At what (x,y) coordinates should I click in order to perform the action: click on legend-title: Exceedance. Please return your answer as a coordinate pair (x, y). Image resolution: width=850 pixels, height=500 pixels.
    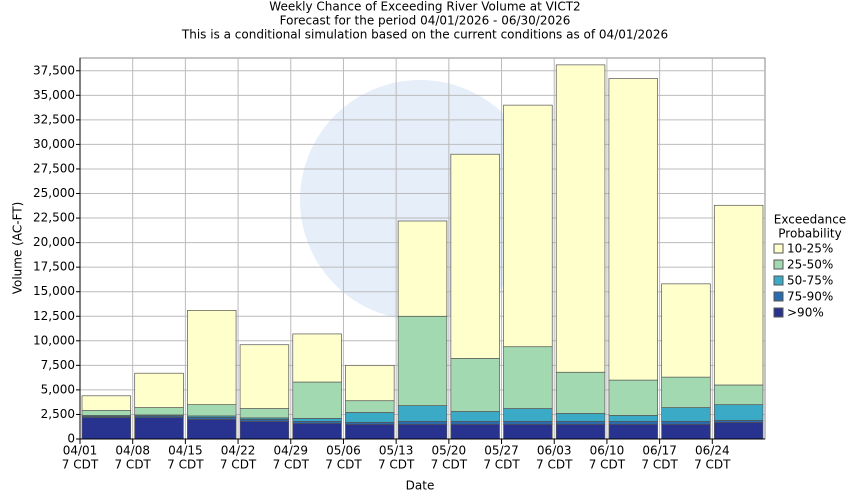
    Looking at the image, I should click on (810, 220).